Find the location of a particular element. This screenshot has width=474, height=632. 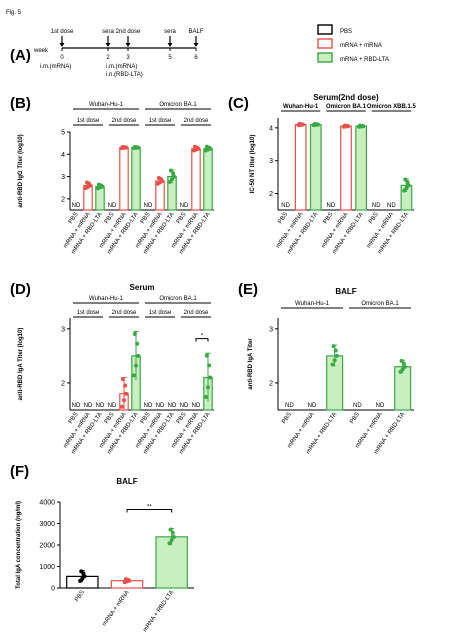

panel-f-title: BALF is located at coordinates (126, 481).